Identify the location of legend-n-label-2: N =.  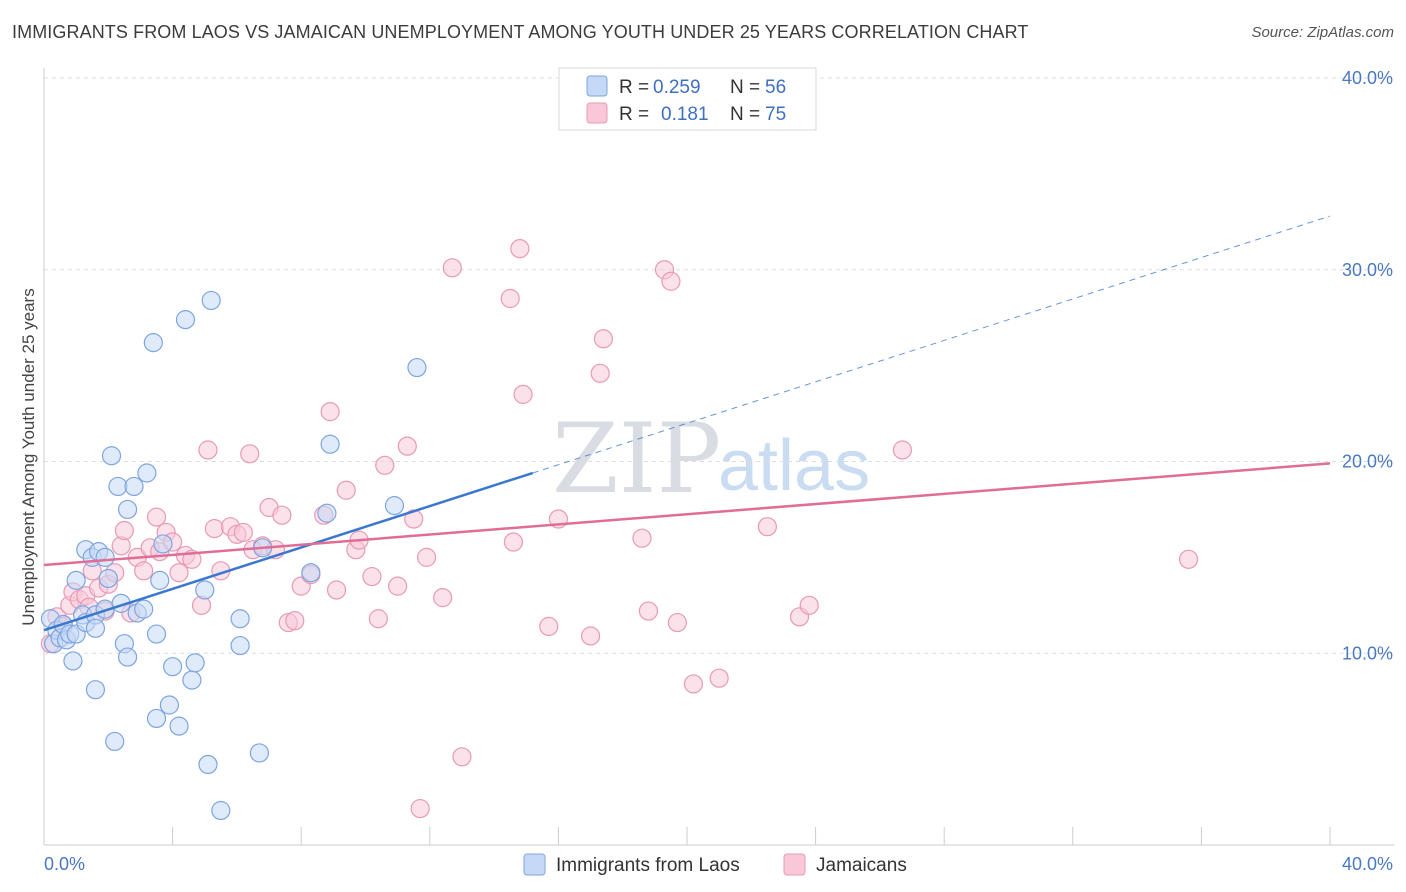
(745, 114).